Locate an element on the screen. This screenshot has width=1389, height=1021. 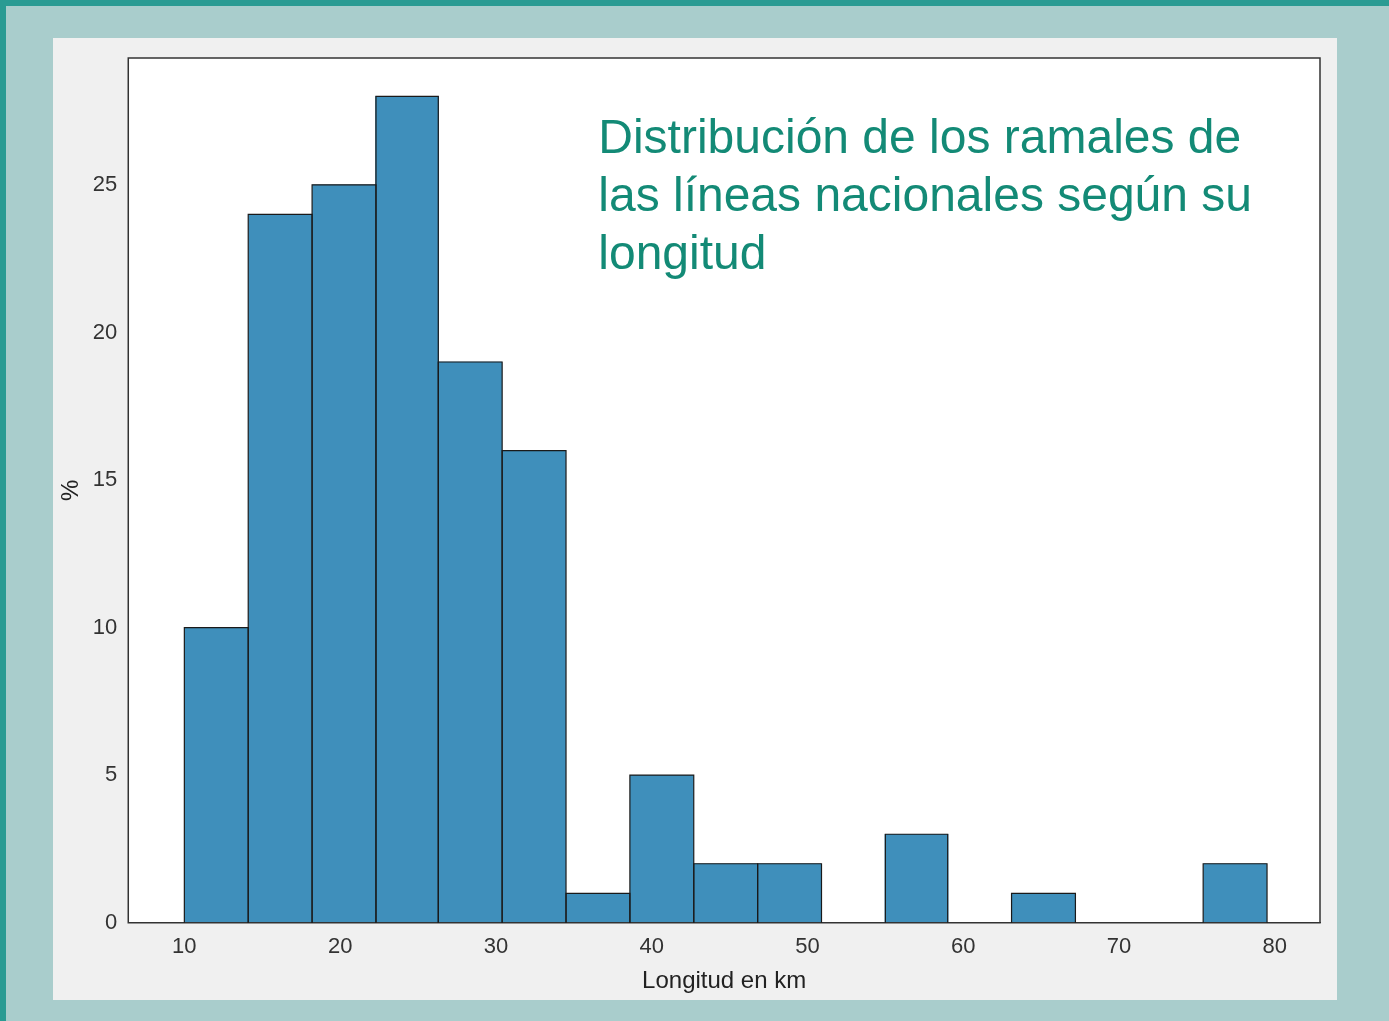
x-tick-label: 70 is located at coordinates (1119, 946).